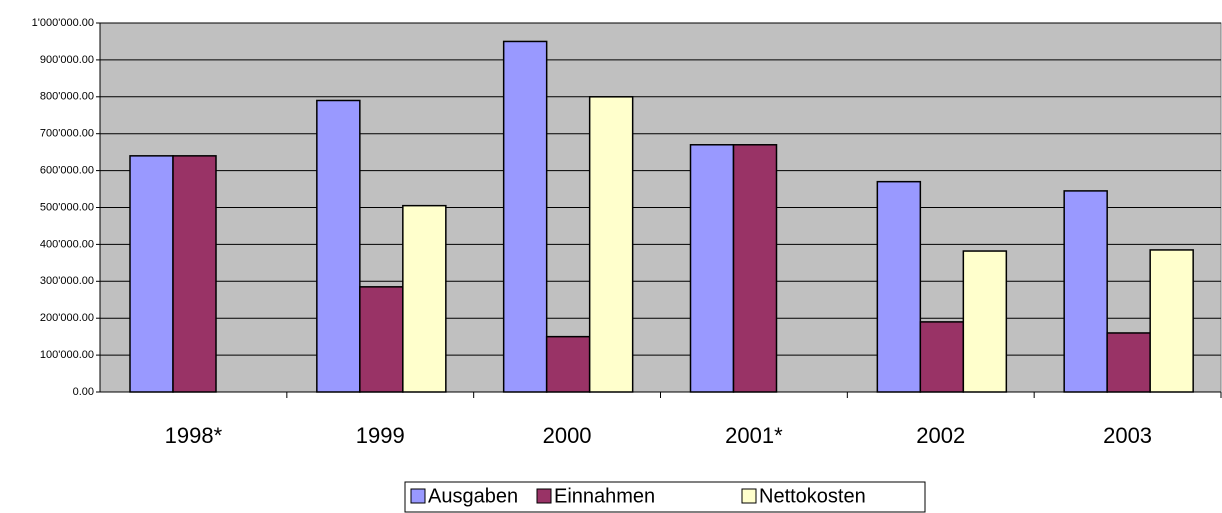  What do you see at coordinates (754, 435) in the screenshot?
I see `x-tick-label: 2001*` at bounding box center [754, 435].